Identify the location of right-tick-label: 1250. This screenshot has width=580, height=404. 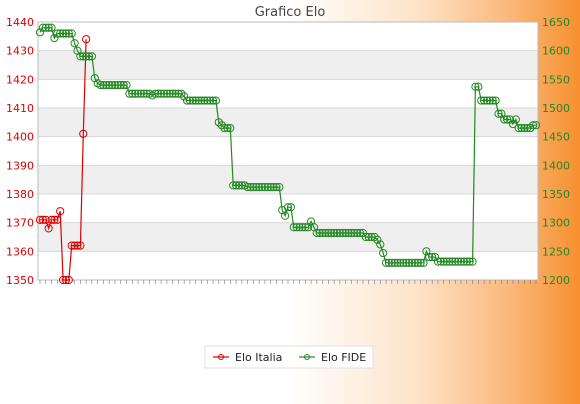
(556, 251).